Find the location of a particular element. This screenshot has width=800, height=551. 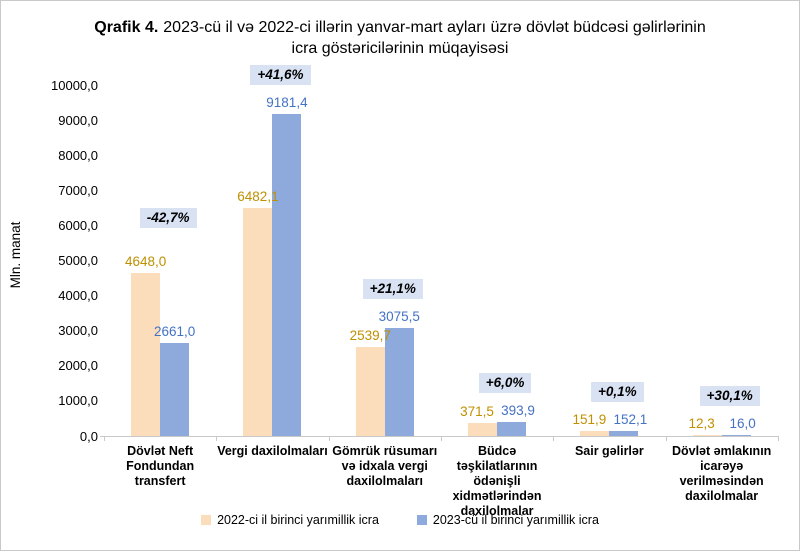

change-badge-wrap: +0,1% is located at coordinates (617, 391).